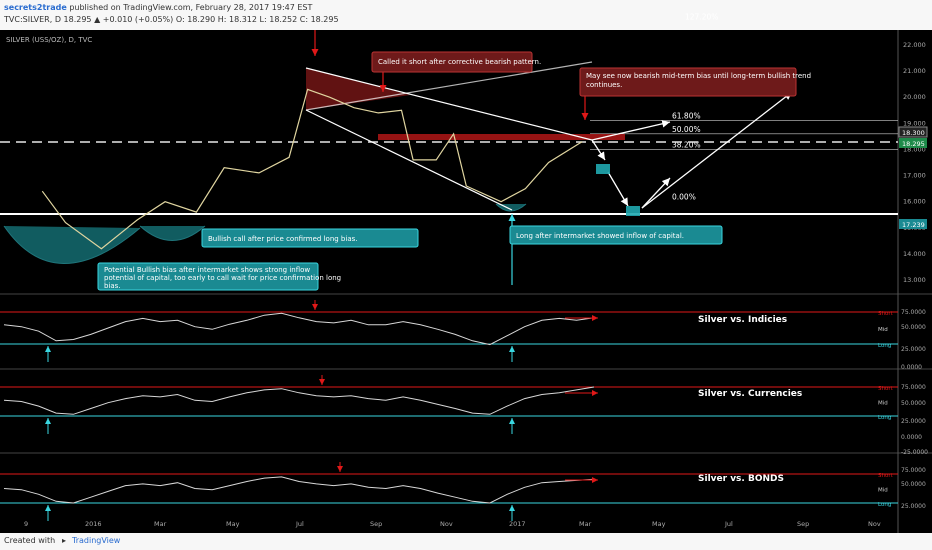 The width and height of the screenshot is (932, 550). Describe the element at coordinates (517, 524) in the screenshot. I see `time-tick-label: 2017` at that location.